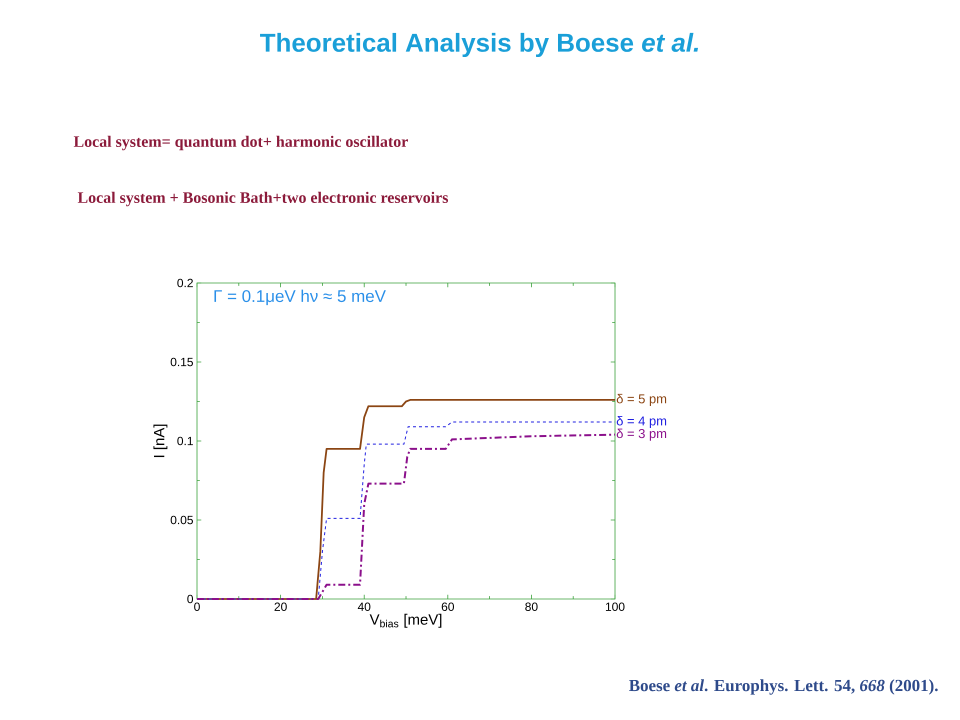 The image size is (960, 720). I want to click on x-tick-label: 20, so click(280, 606).